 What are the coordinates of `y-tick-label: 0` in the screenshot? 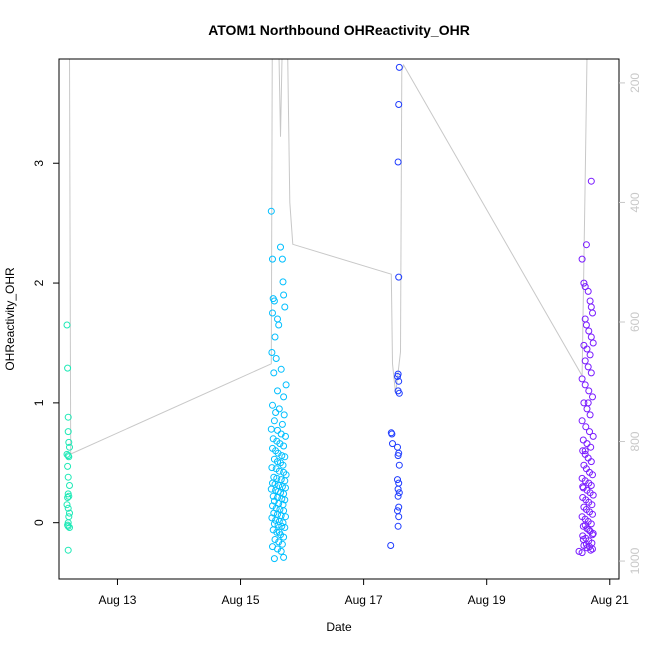 It's located at (39, 522).